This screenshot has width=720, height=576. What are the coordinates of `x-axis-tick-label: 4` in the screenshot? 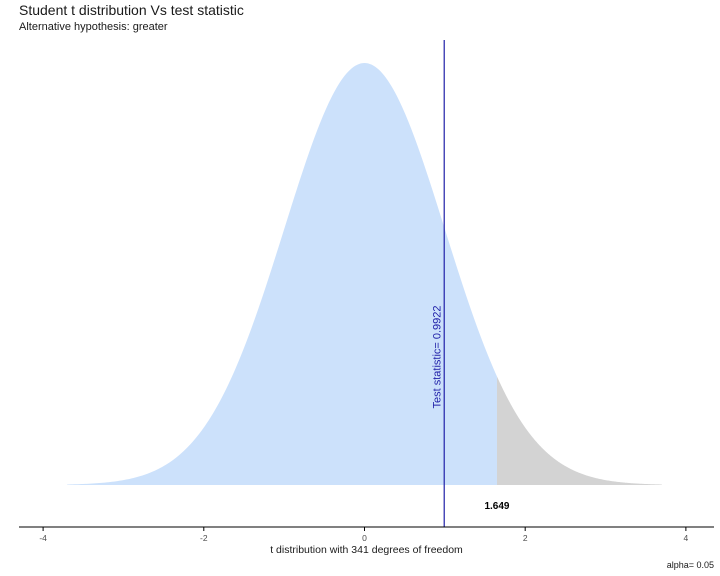 It's located at (686, 538).